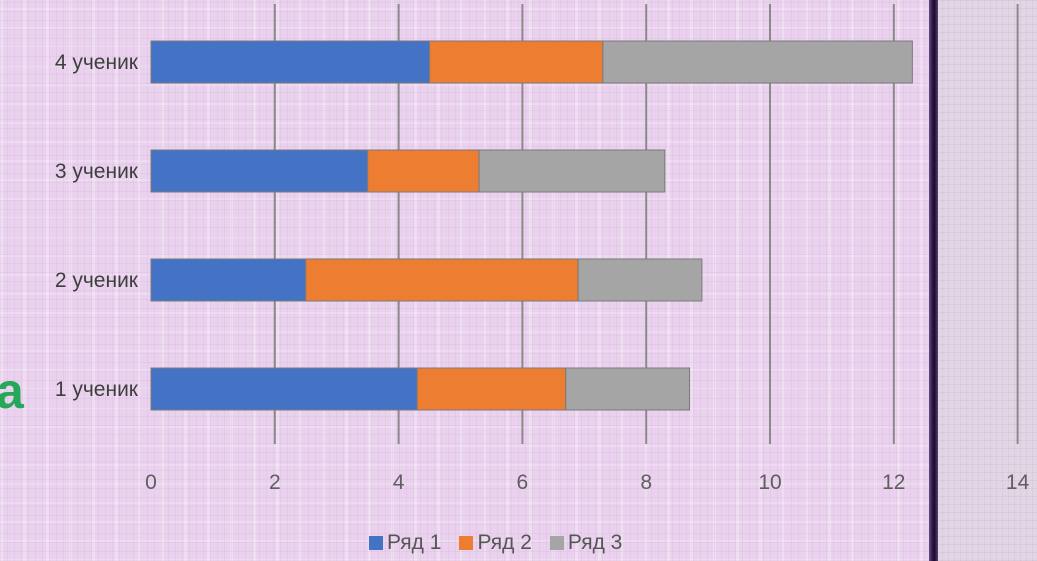  Describe the element at coordinates (97, 226) in the screenshot. I see `category-labels: 1 ученик 2 ученик 3 ученик 4 ученик` at that location.